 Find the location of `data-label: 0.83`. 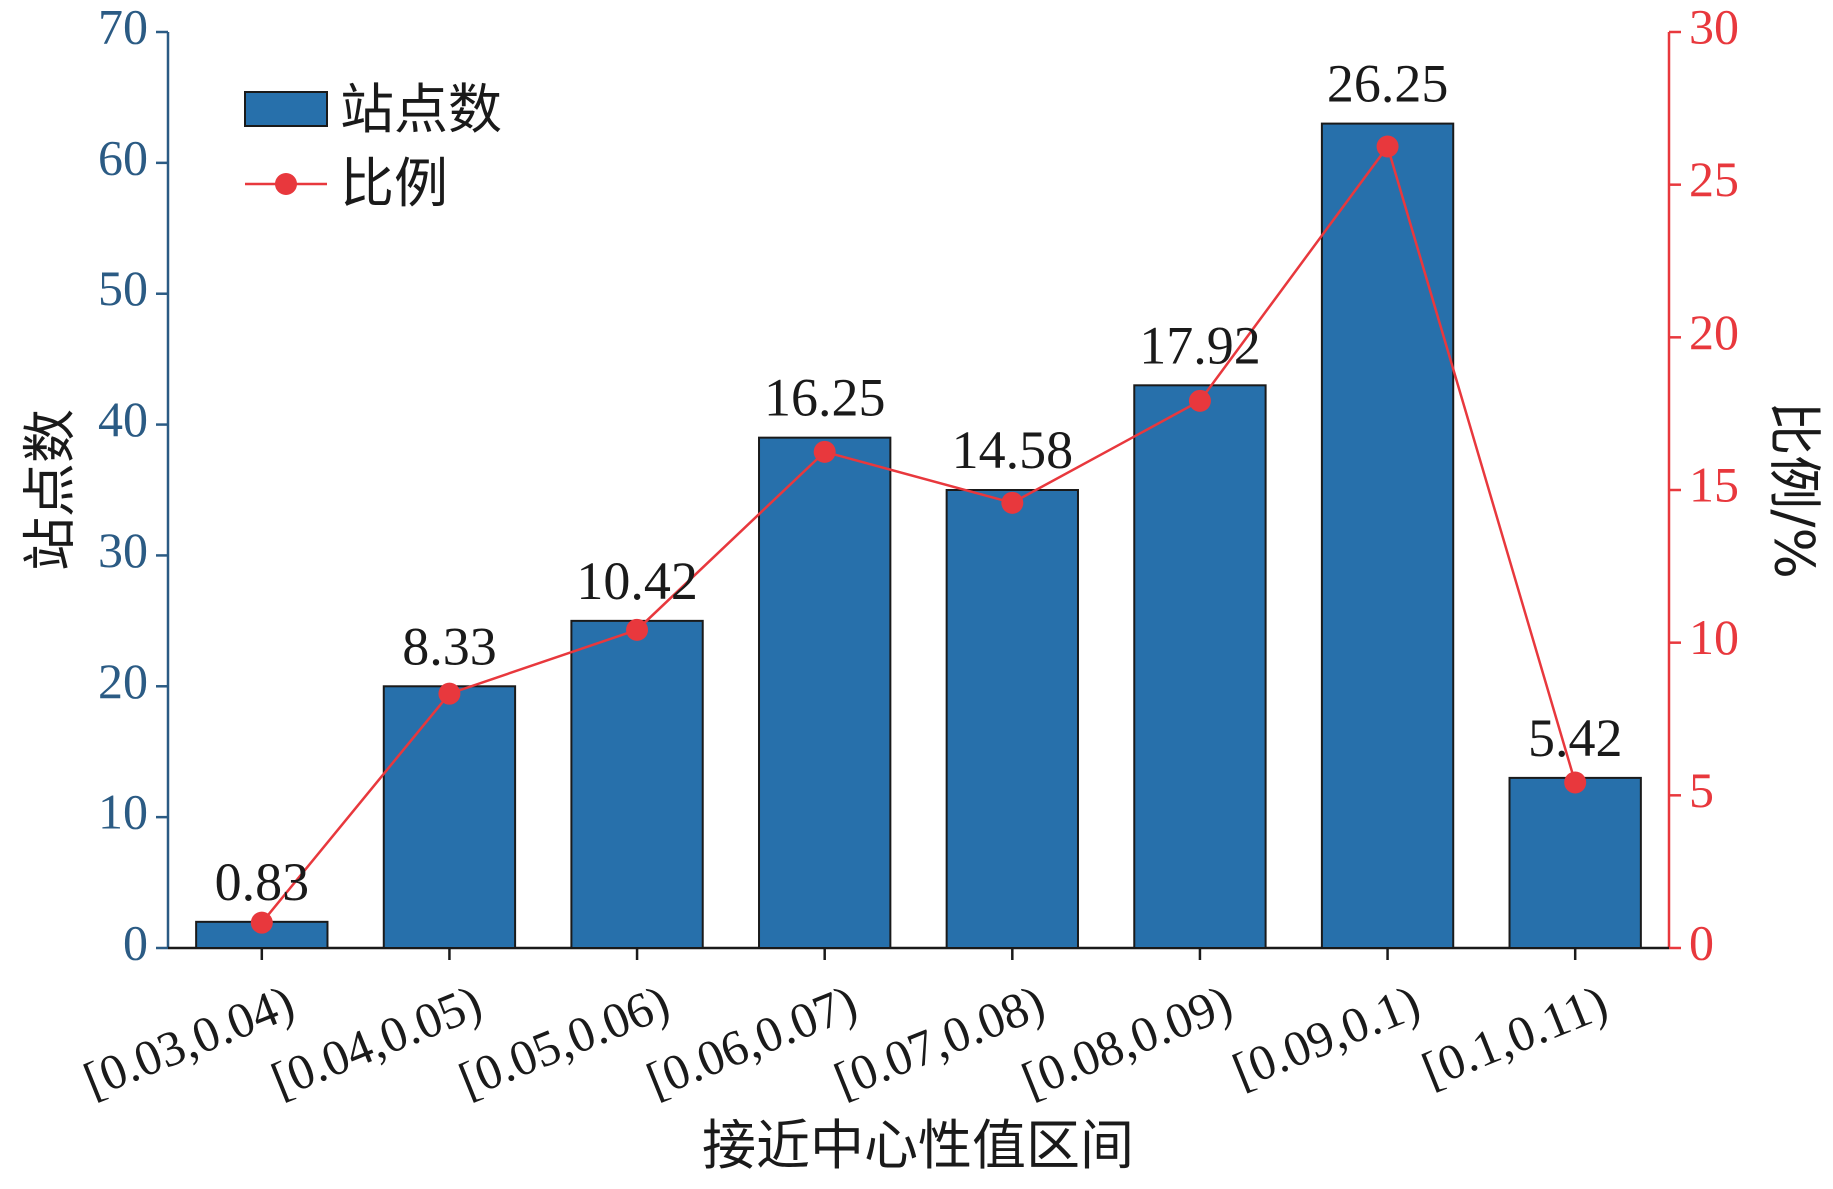

data-label: 0.83 is located at coordinates (262, 882).